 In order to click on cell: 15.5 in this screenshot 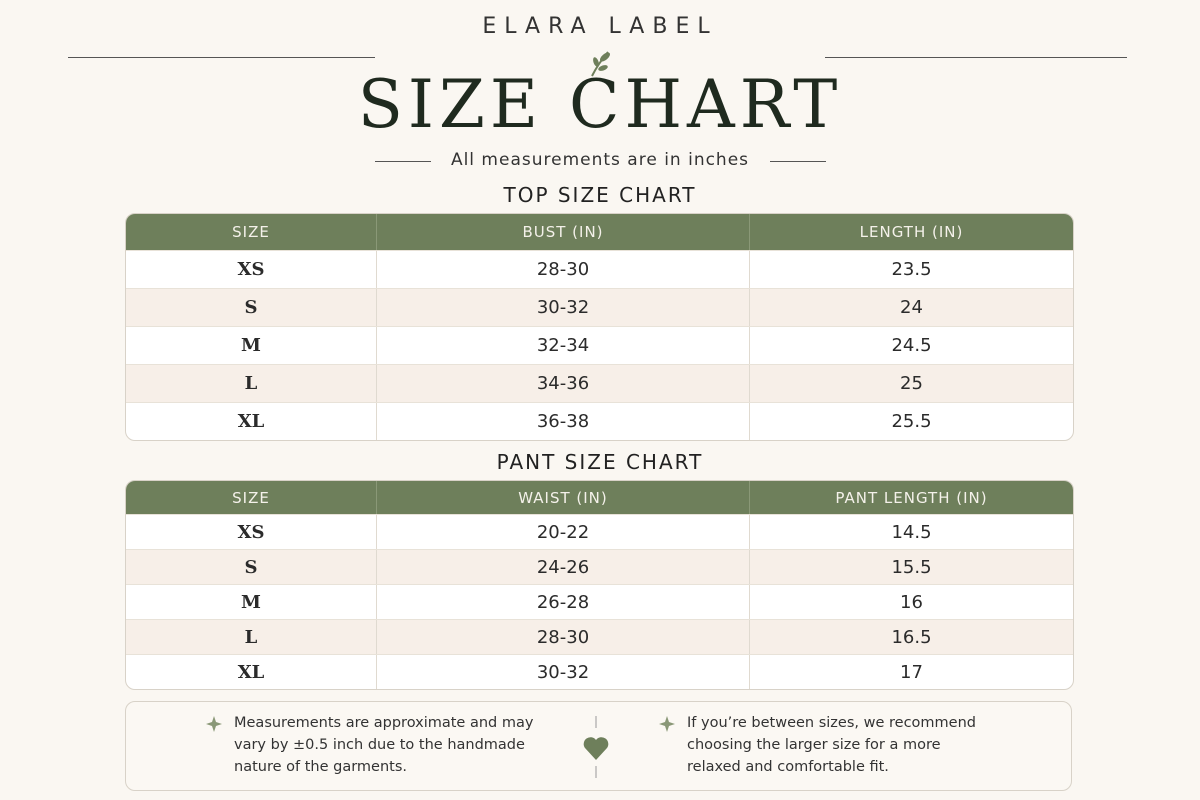, I will do `click(911, 567)`.